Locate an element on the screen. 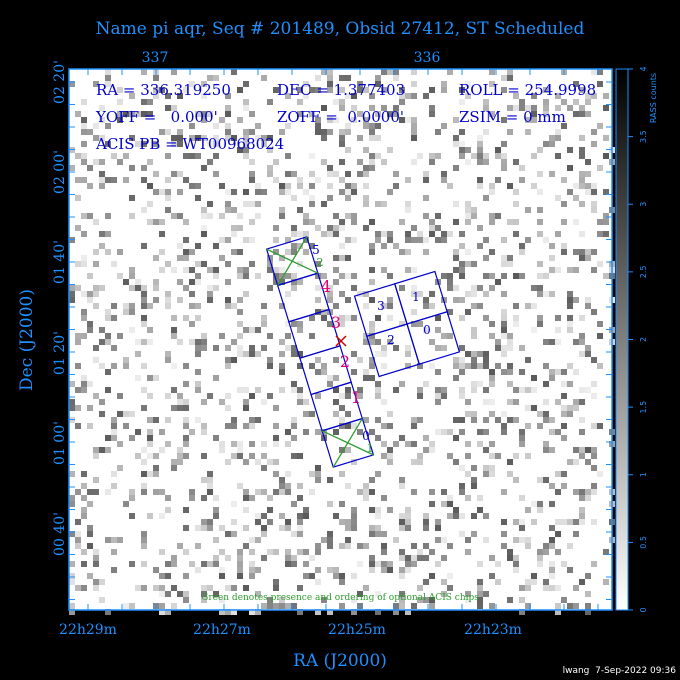 The width and height of the screenshot is (680, 680). dec-tick-02-00: 02 00' is located at coordinates (60, 172).